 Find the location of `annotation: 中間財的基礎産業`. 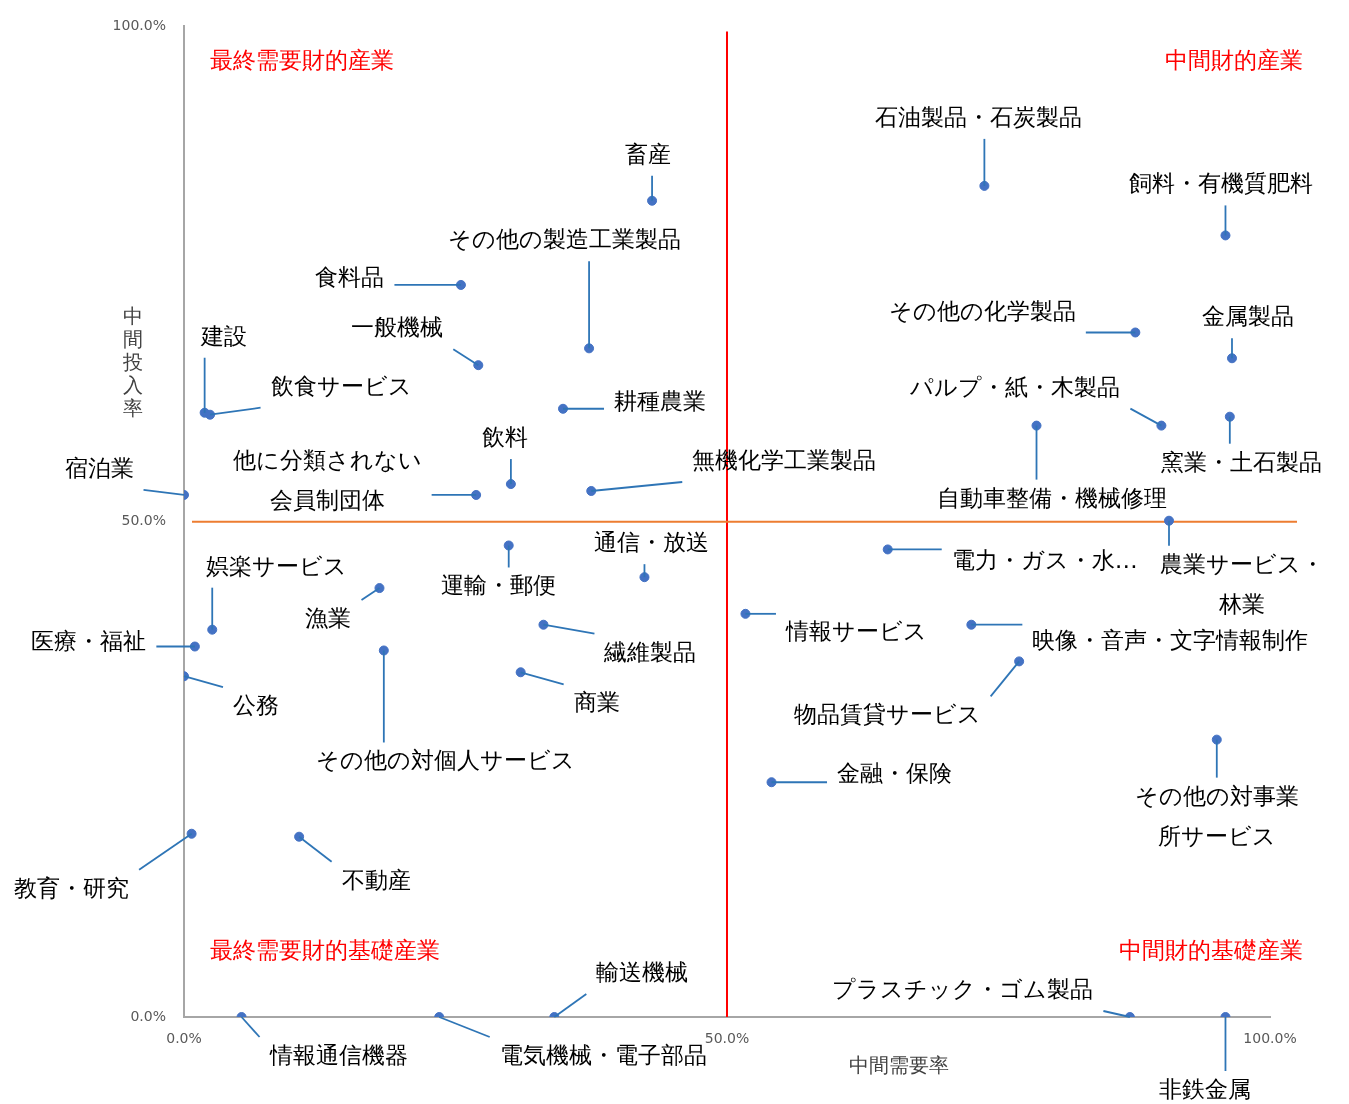

annotation: 中間財的基礎産業 is located at coordinates (1211, 950).